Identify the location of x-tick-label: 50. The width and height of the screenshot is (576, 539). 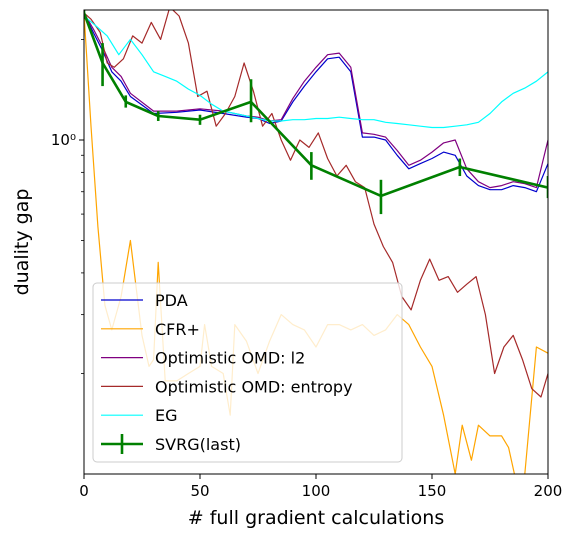
(199, 491).